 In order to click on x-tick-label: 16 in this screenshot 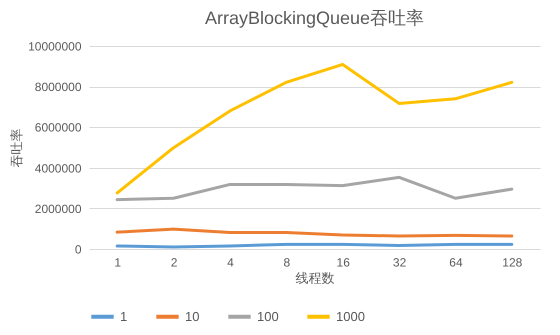, I will do `click(343, 263)`.